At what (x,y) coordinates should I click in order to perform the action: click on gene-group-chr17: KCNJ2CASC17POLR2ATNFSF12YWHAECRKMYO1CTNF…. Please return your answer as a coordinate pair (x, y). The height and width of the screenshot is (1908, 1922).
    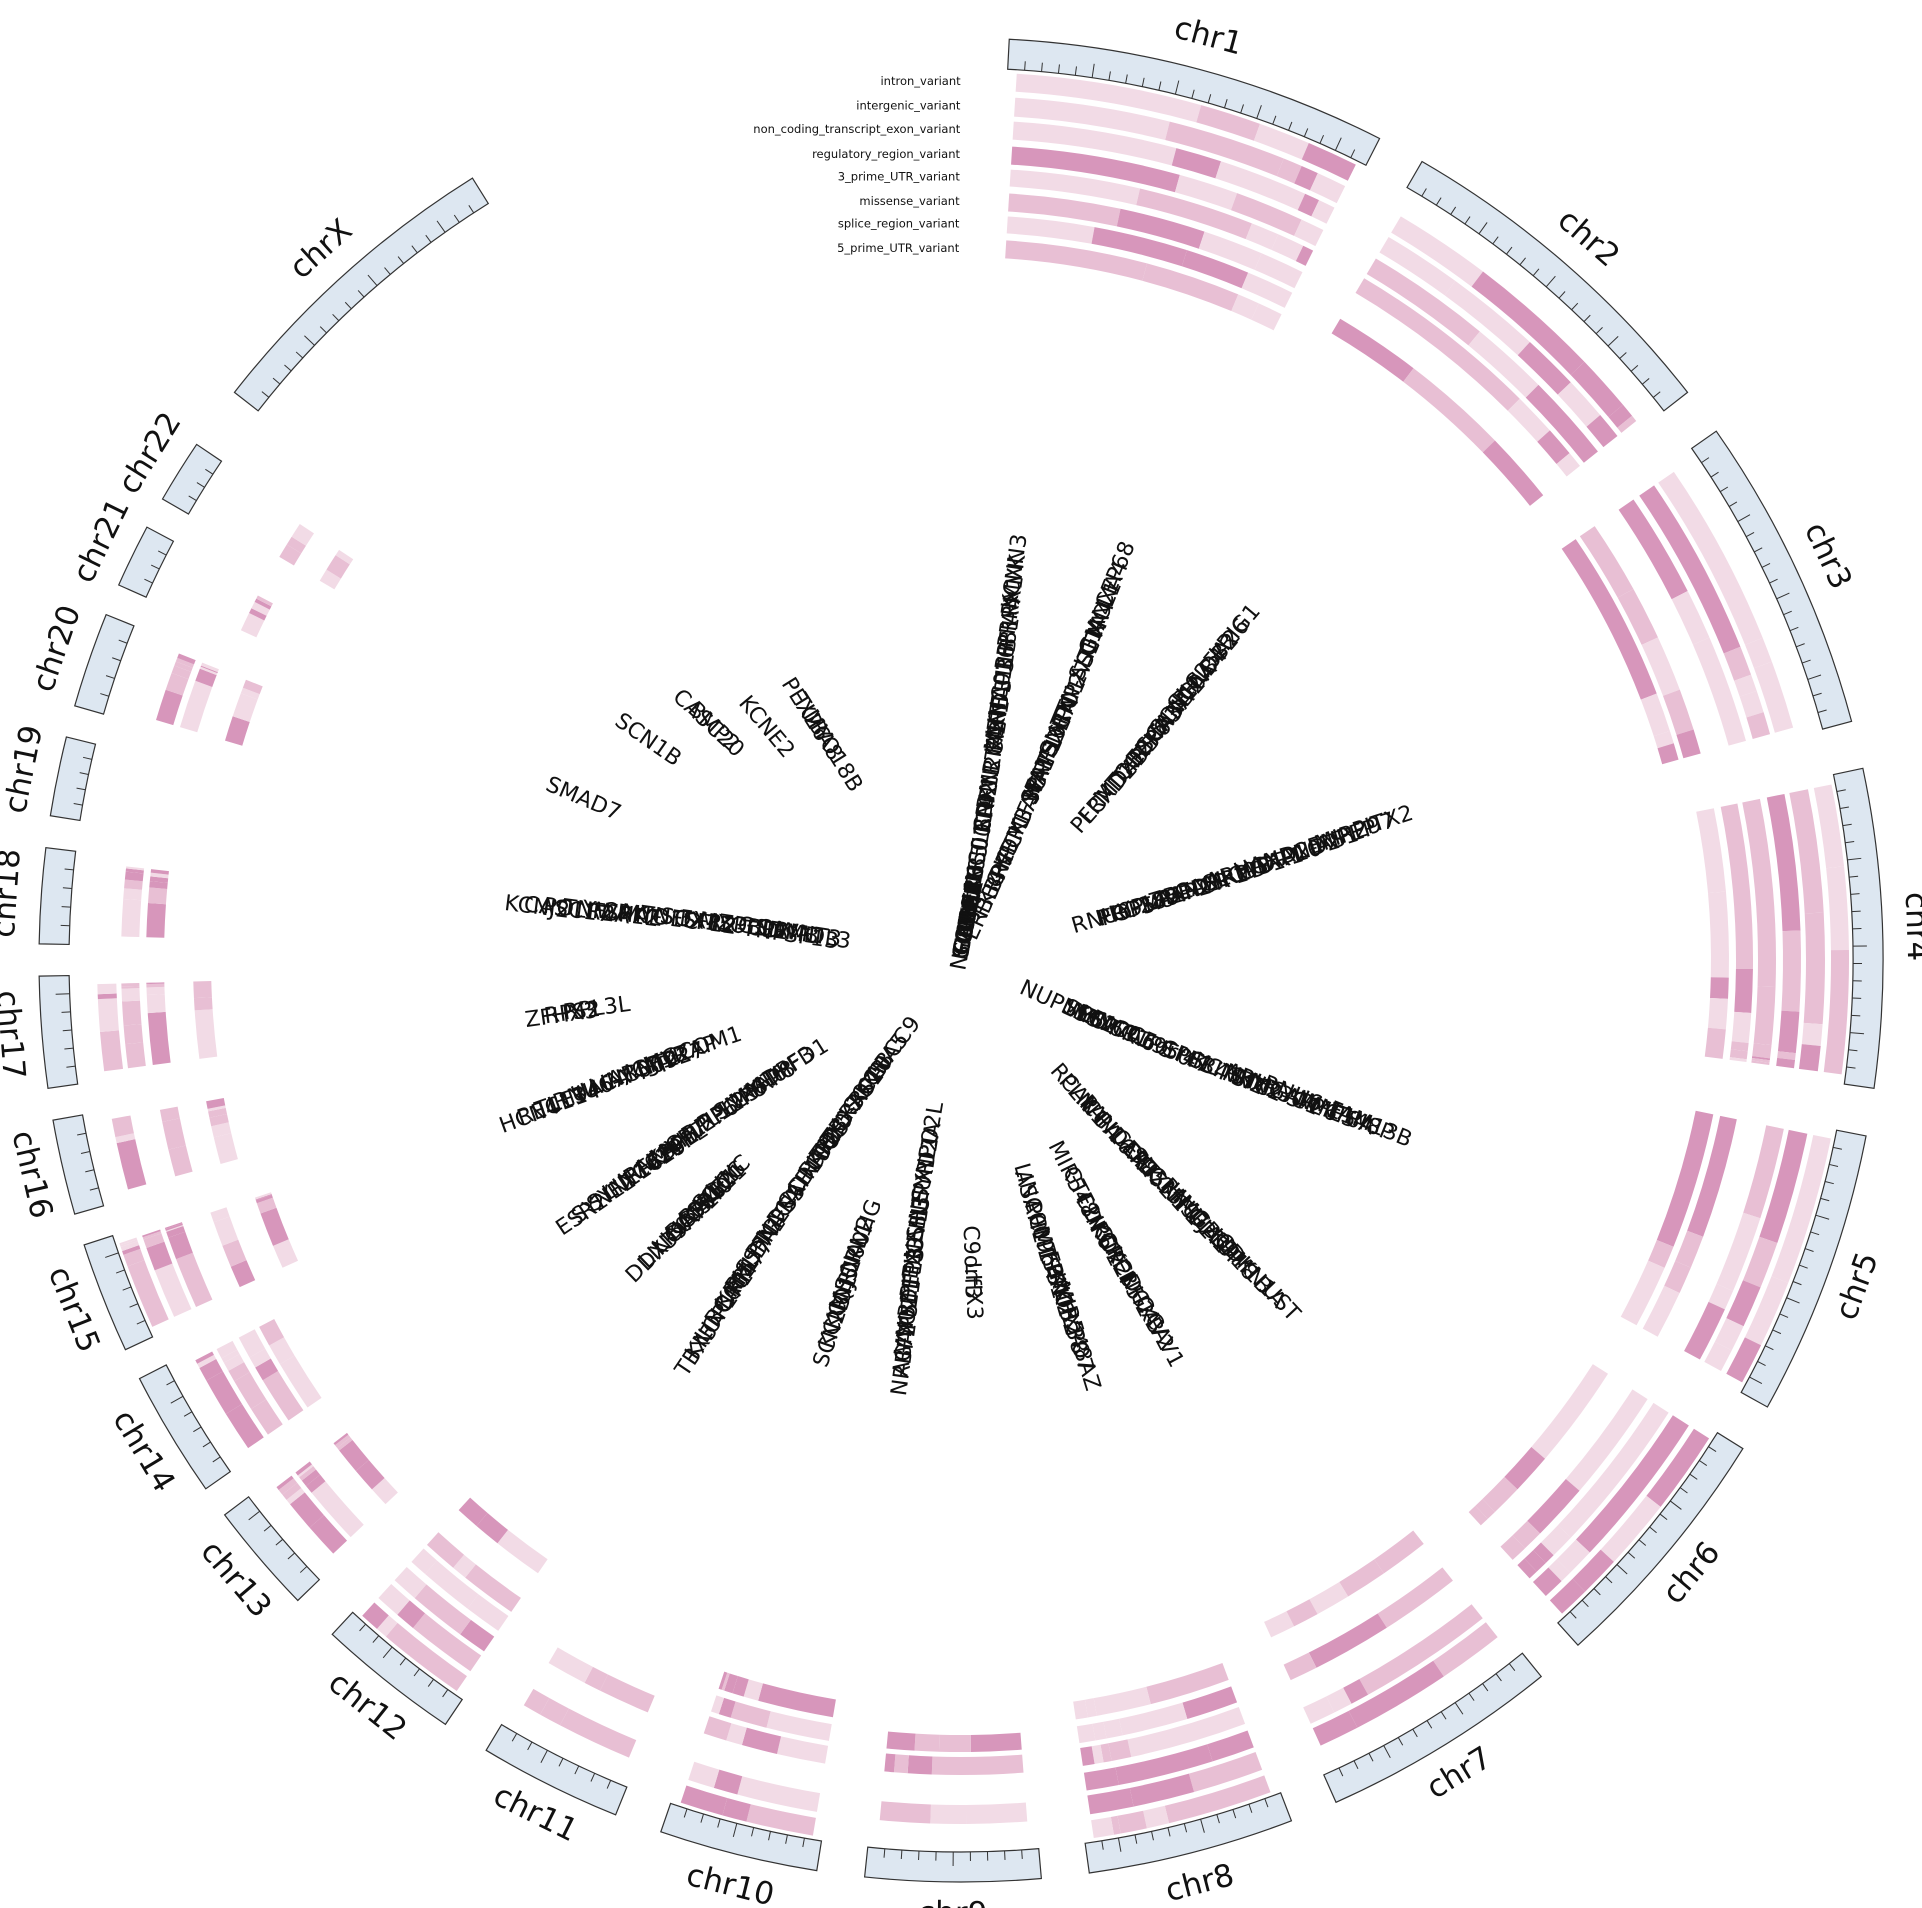
    Looking at the image, I should click on (678, 922).